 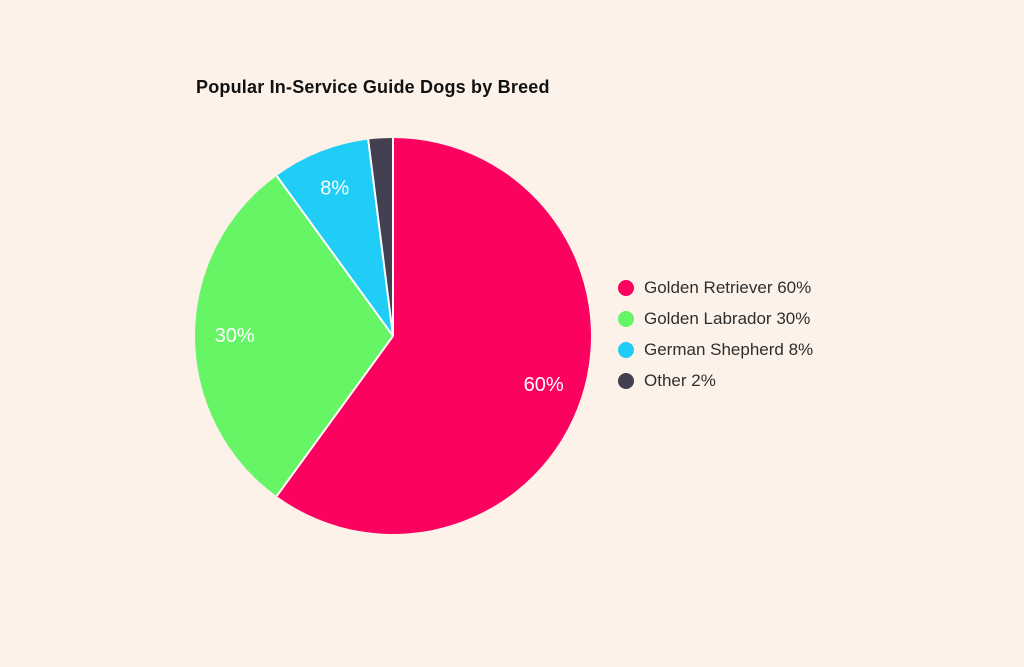 I want to click on chart-title: Popular In-Service Guide Dogs by Breed, so click(x=373, y=87).